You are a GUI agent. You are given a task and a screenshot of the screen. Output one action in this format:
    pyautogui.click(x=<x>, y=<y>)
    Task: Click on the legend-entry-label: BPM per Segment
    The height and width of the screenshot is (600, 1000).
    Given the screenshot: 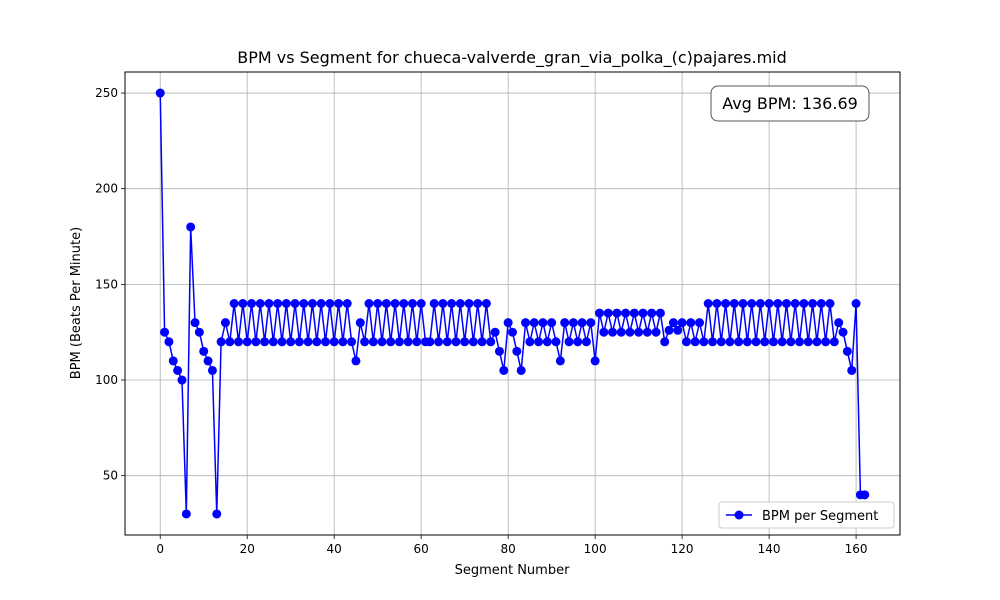 What is the action you would take?
    pyautogui.click(x=820, y=516)
    